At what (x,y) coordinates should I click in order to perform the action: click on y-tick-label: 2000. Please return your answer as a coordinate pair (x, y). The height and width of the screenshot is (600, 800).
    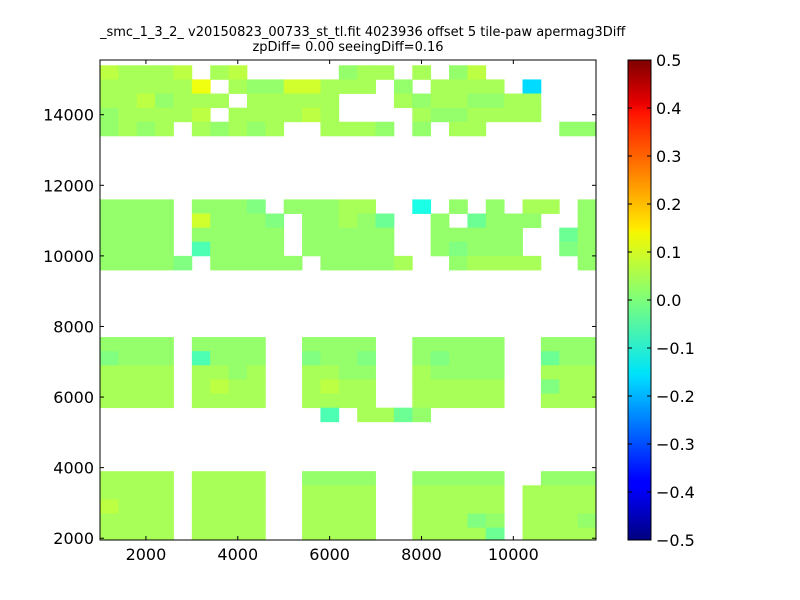
    Looking at the image, I should click on (73, 538).